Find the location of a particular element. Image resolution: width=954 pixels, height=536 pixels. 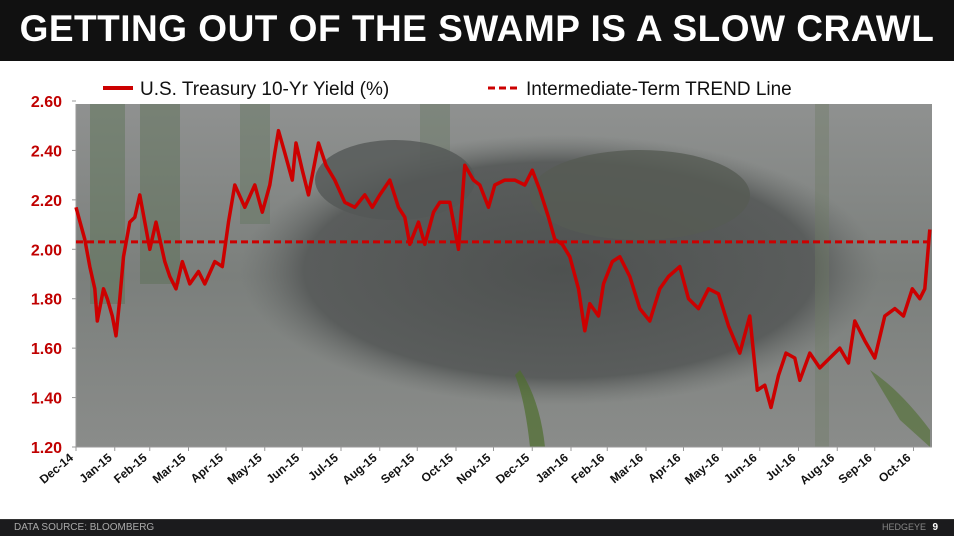

y-tick-label: 1.80 is located at coordinates (46, 300).